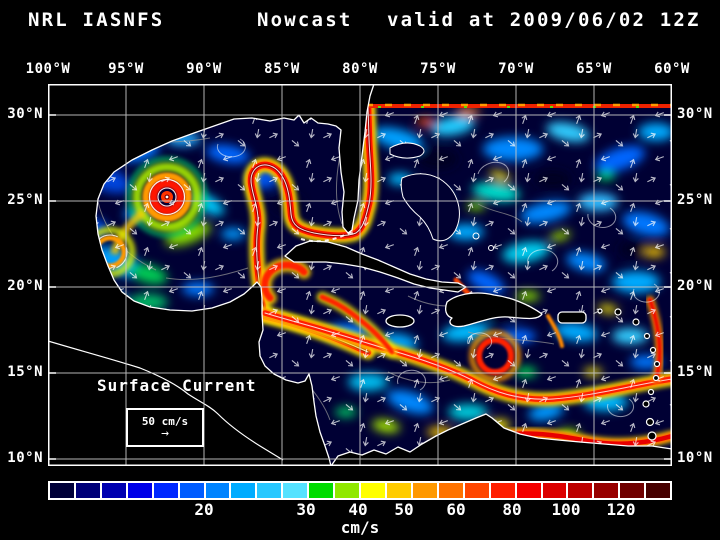 The height and width of the screenshot is (540, 720). Describe the element at coordinates (48, 69) in the screenshot. I see `lon-label: 100°W` at that location.